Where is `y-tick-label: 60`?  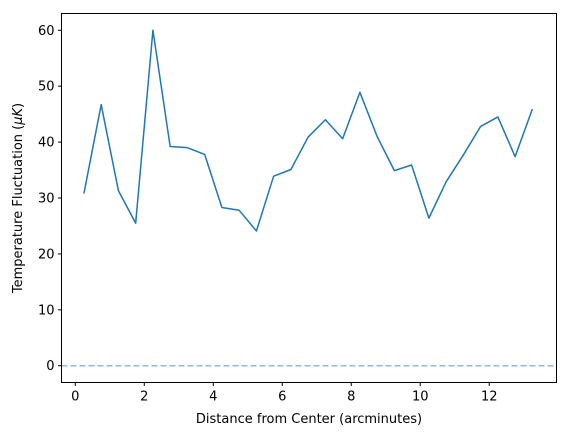
y-tick-label: 60 is located at coordinates (46, 31).